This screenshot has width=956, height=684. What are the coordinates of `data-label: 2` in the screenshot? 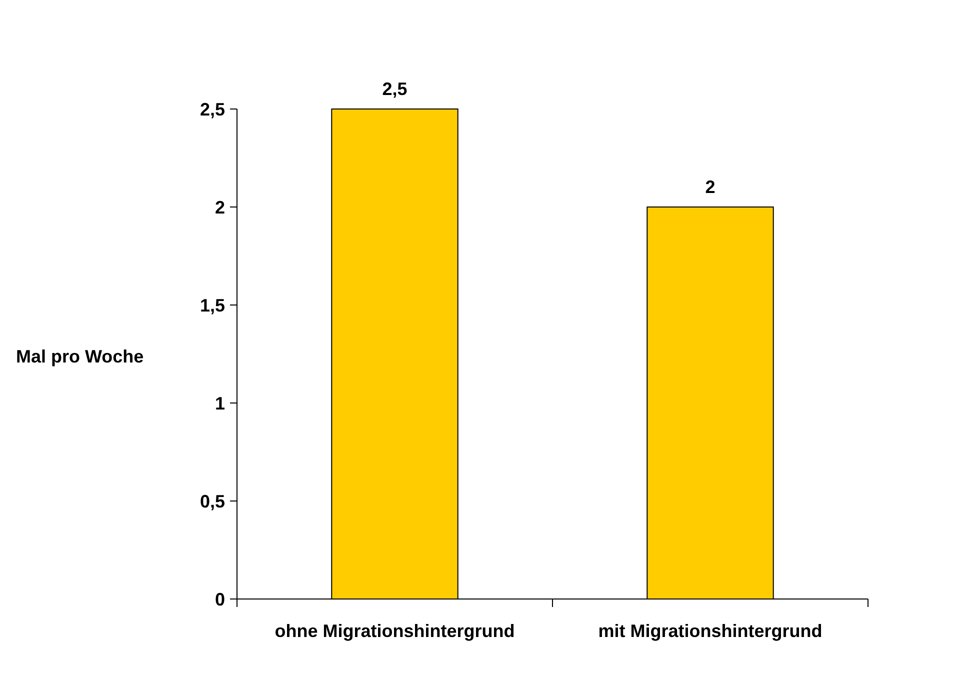 It's located at (710, 187).